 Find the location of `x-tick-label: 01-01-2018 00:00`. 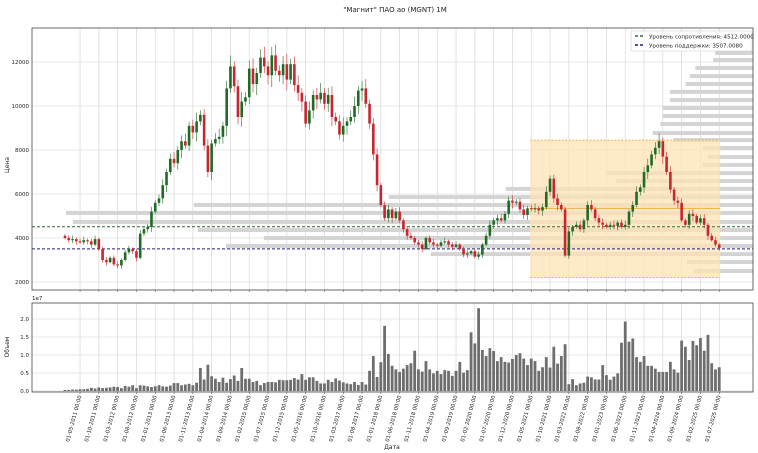

x-tick-label: 01-01-2018 00:00 is located at coordinates (375, 418).